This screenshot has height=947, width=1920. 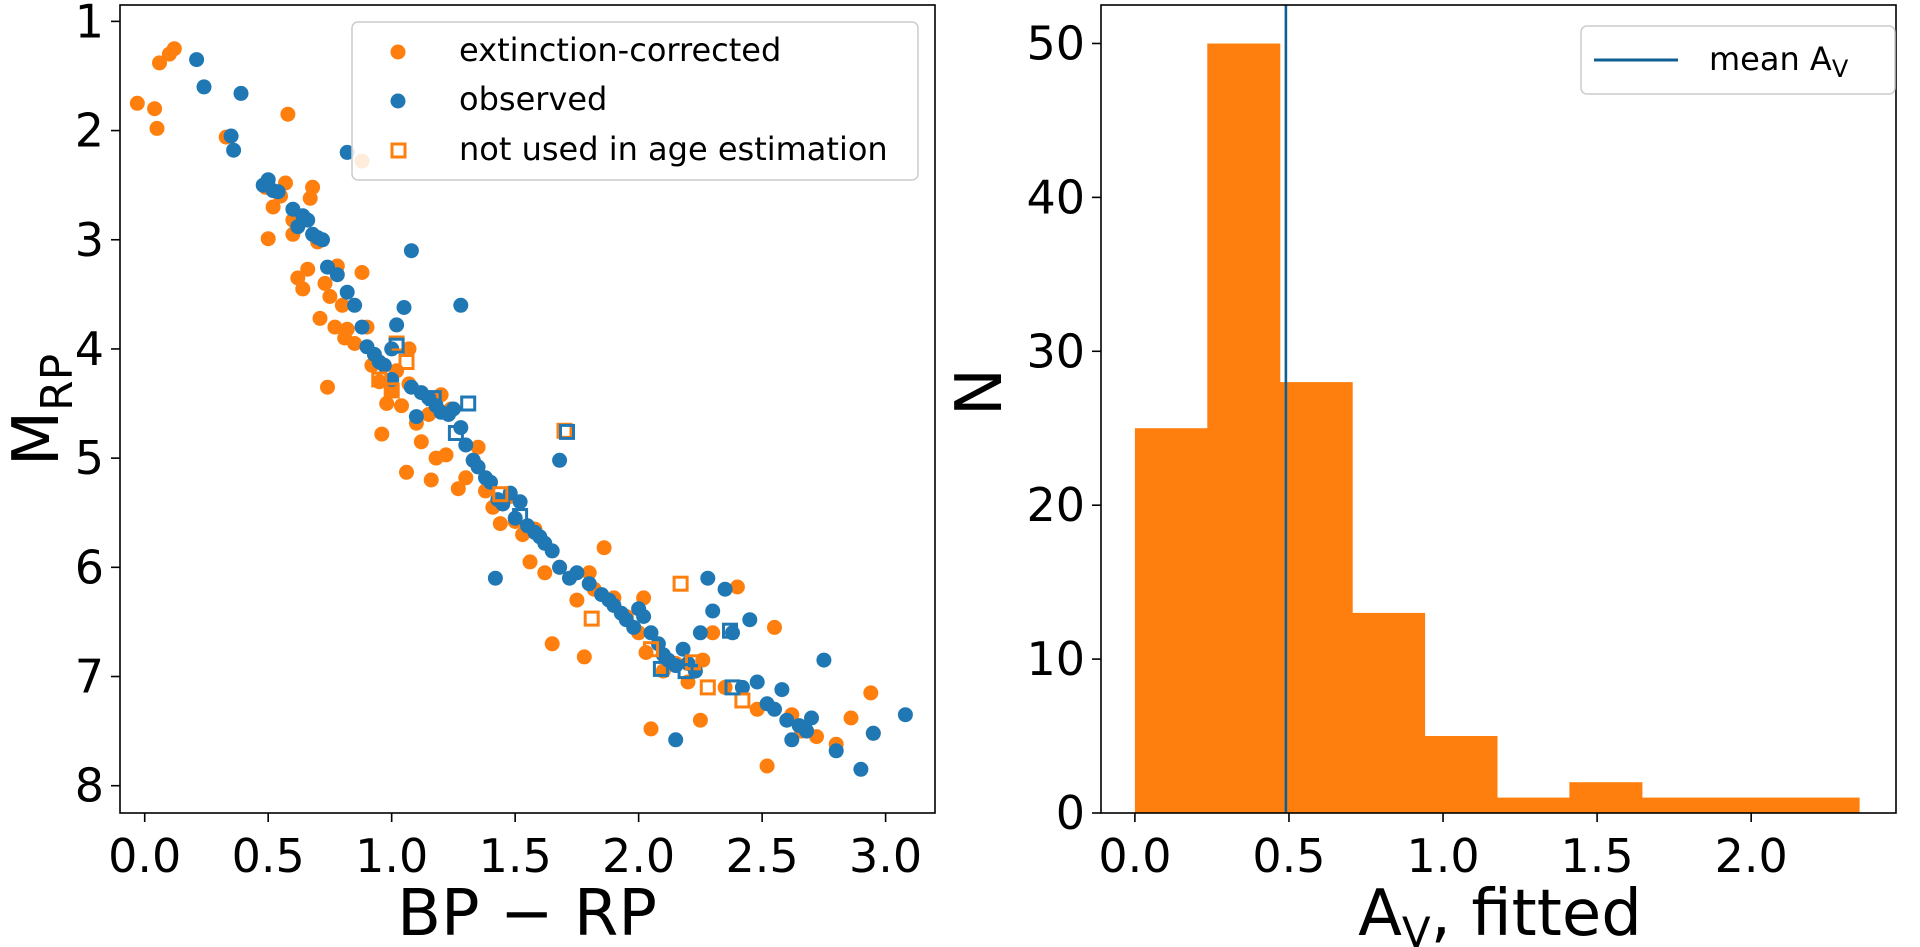 What do you see at coordinates (144, 856) in the screenshot?
I see `scatter-x-tick-label: 0.0` at bounding box center [144, 856].